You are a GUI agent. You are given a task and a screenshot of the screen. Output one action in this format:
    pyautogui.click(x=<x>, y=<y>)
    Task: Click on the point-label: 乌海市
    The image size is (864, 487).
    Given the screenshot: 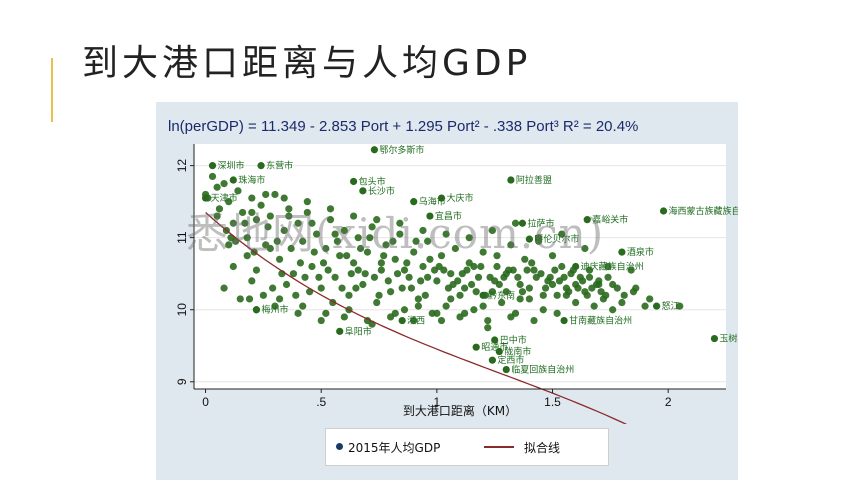 What is the action you would take?
    pyautogui.click(x=432, y=202)
    